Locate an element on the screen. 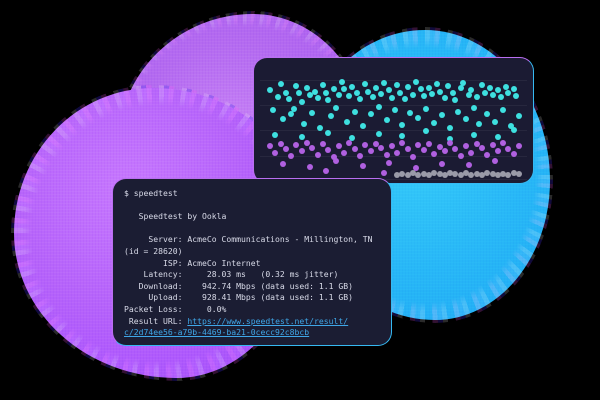 Image resolution: width=600 pixels, height=400 pixels. terminal-line-5: (id = 28620) is located at coordinates (153, 250).